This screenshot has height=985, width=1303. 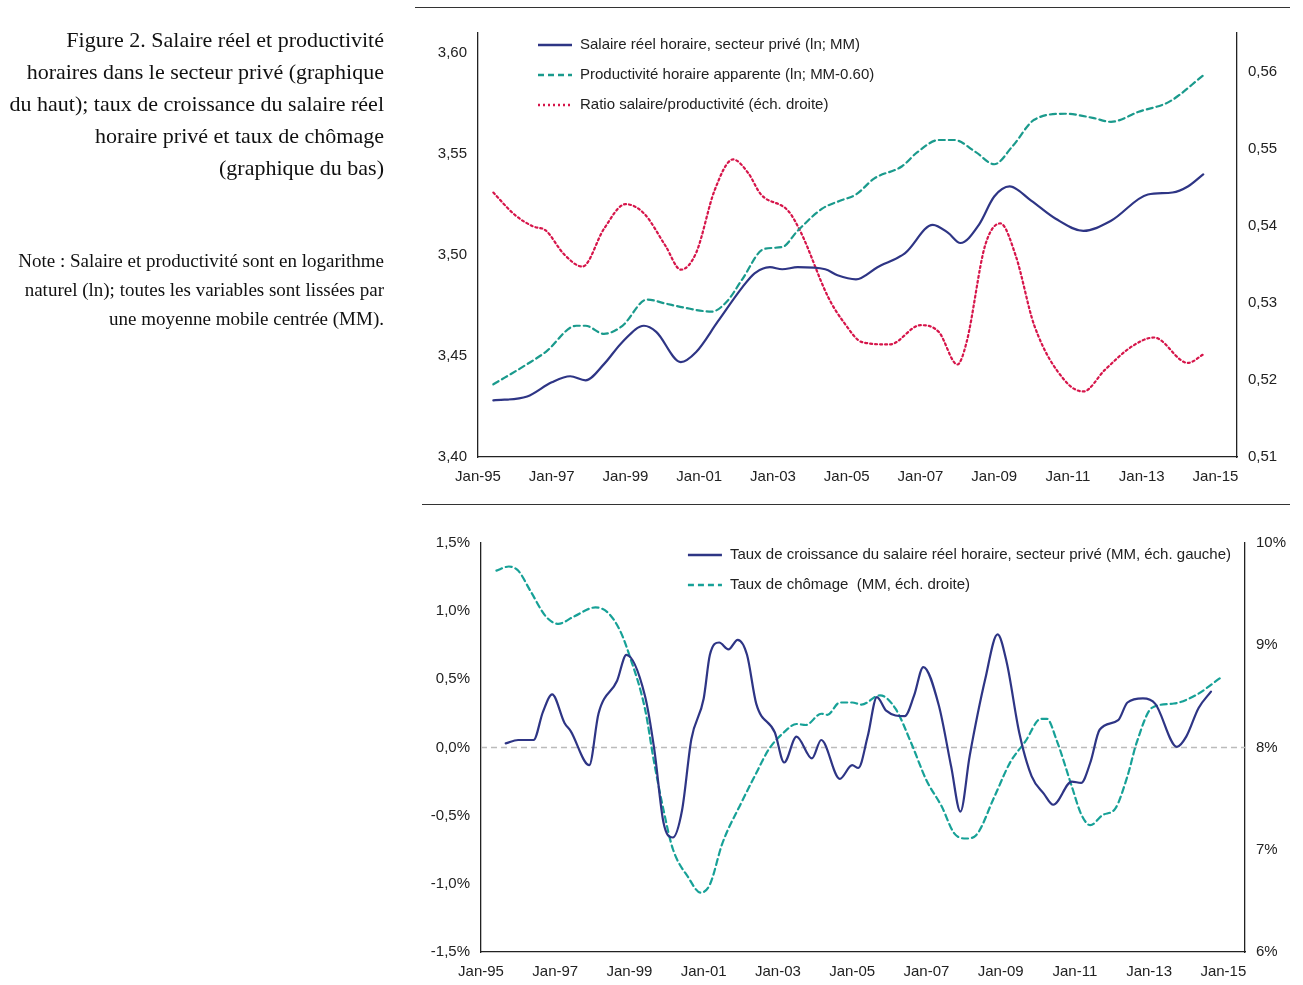 What do you see at coordinates (452, 610) in the screenshot?
I see `y-tick-label: 1,0%` at bounding box center [452, 610].